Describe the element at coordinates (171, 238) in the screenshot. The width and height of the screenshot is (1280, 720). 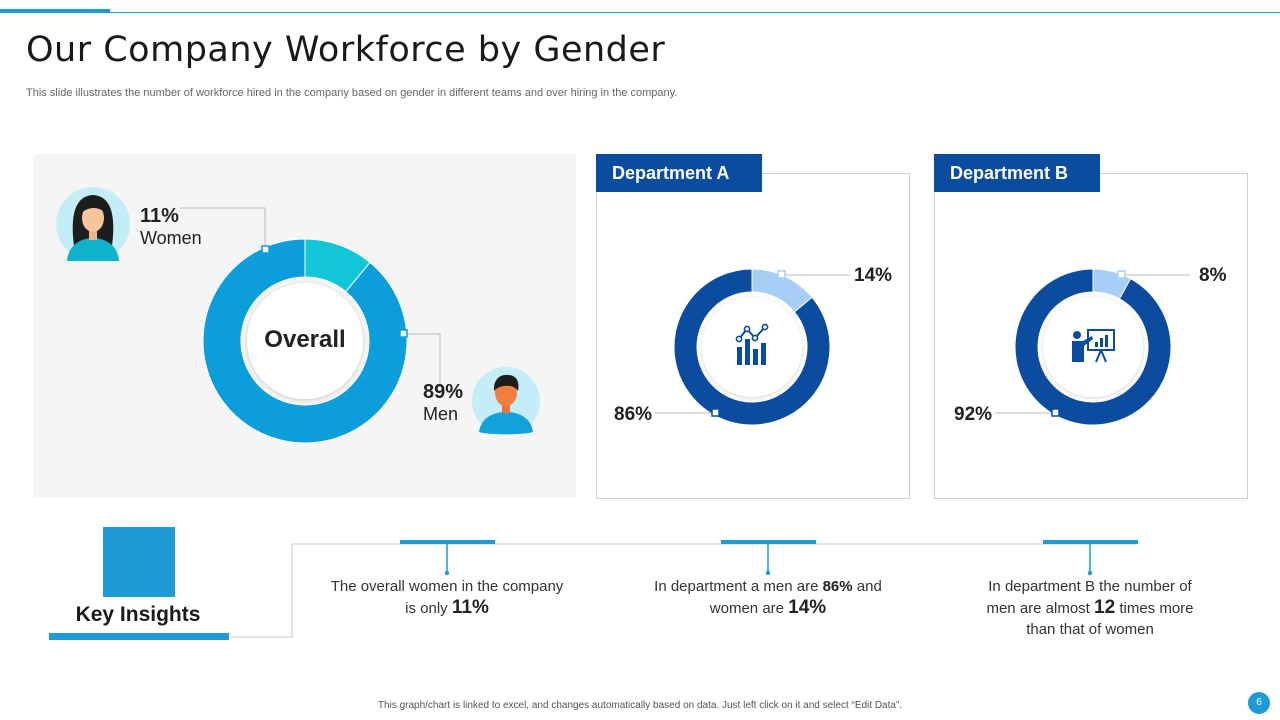
I see `women-label: Women` at that location.